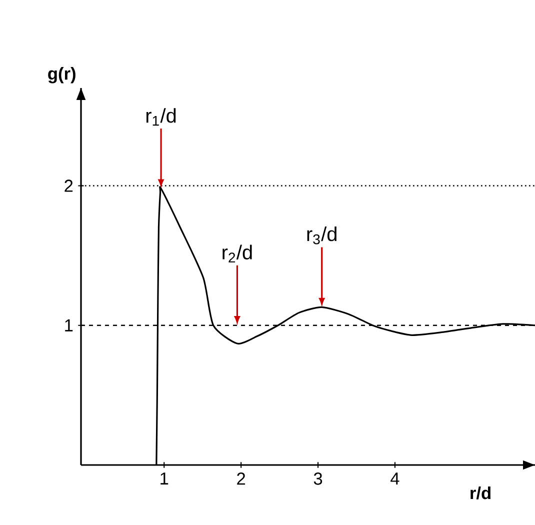 The height and width of the screenshot is (525, 535). What do you see at coordinates (241, 478) in the screenshot?
I see `x-tick-label: 2` at bounding box center [241, 478].